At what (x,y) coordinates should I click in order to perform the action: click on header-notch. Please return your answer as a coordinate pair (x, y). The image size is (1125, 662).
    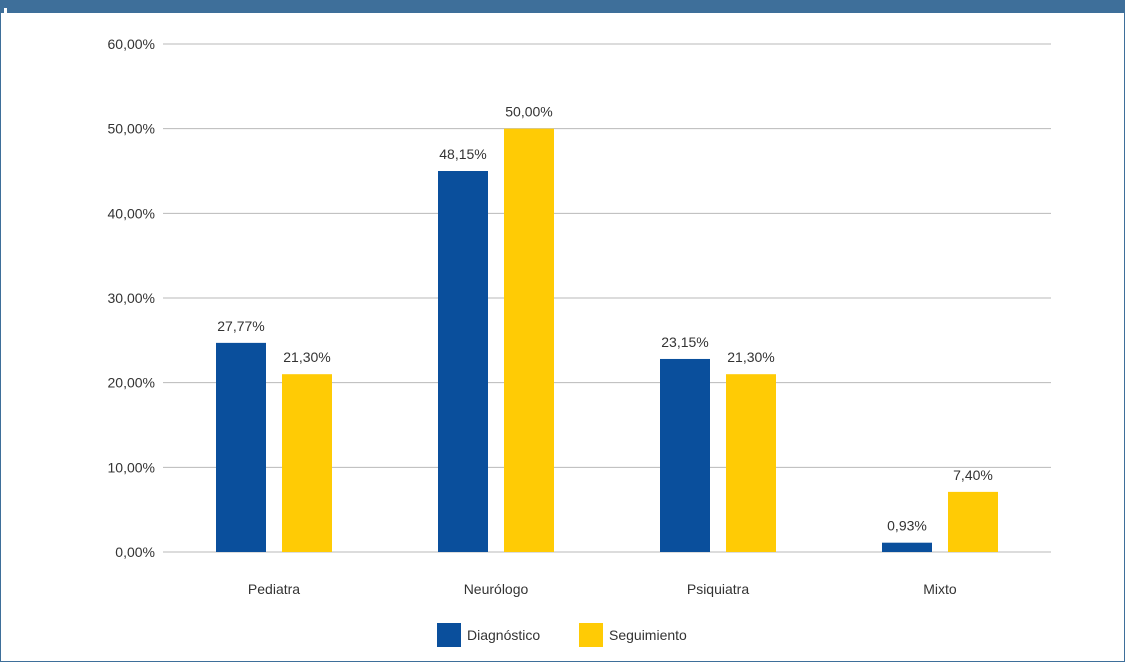
    Looking at the image, I should click on (5, 10).